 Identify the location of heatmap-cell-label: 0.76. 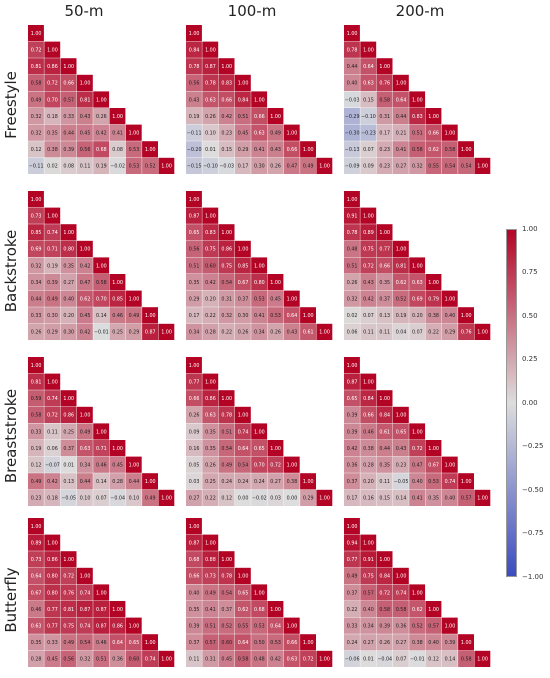
(68, 593).